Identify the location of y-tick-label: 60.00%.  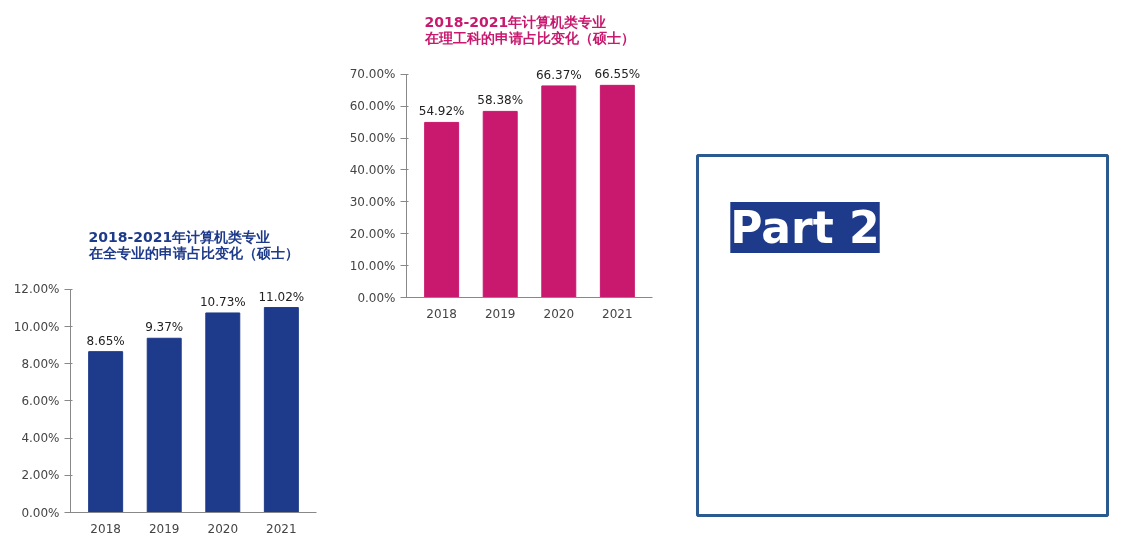
(372, 106).